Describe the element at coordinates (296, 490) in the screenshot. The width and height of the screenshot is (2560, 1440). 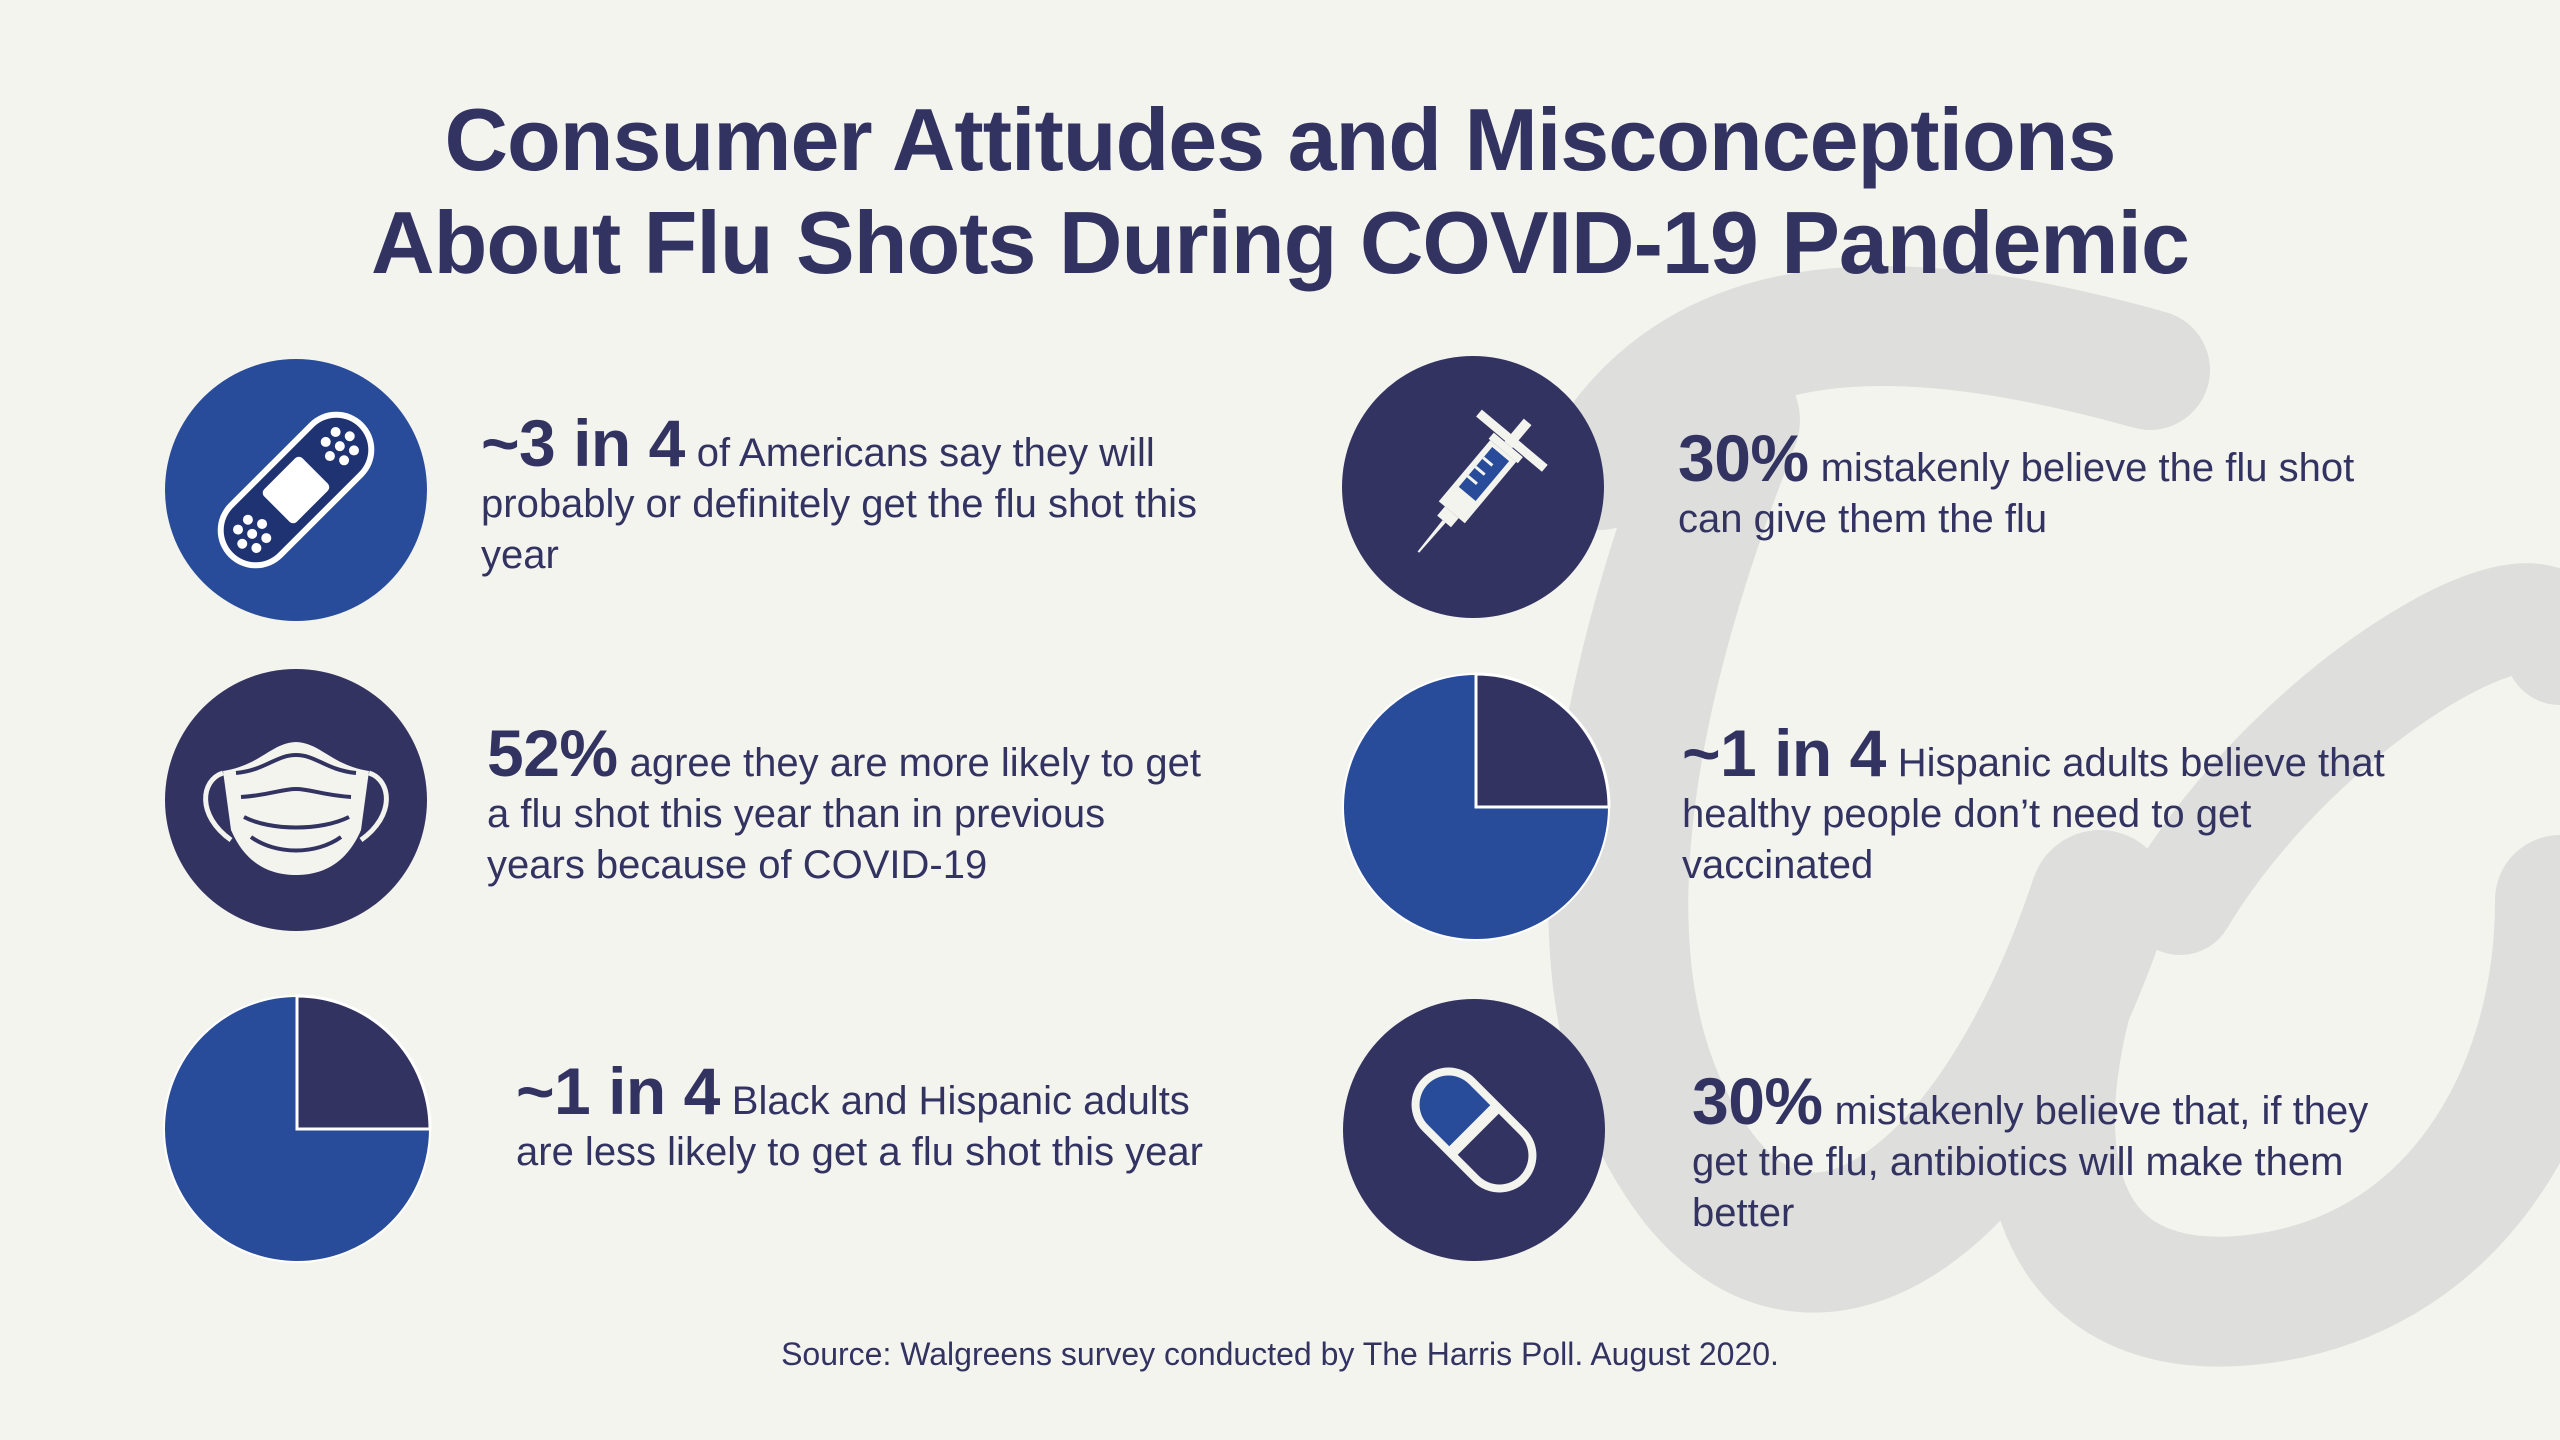
I see `bandage-icon` at that location.